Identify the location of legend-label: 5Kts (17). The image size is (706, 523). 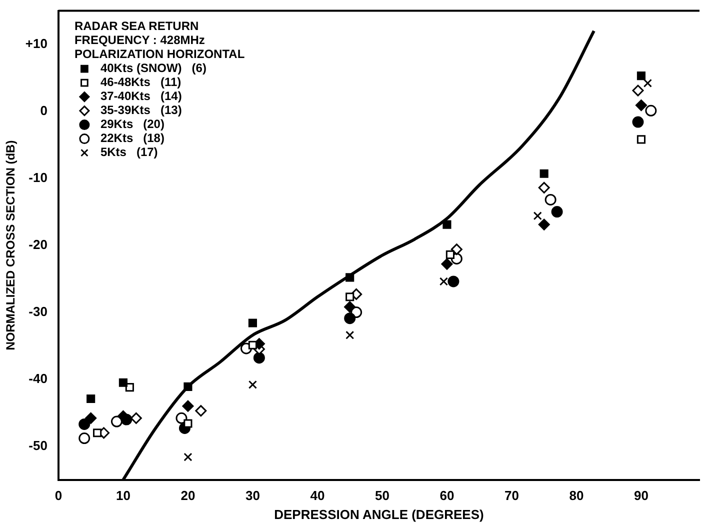
(129, 152).